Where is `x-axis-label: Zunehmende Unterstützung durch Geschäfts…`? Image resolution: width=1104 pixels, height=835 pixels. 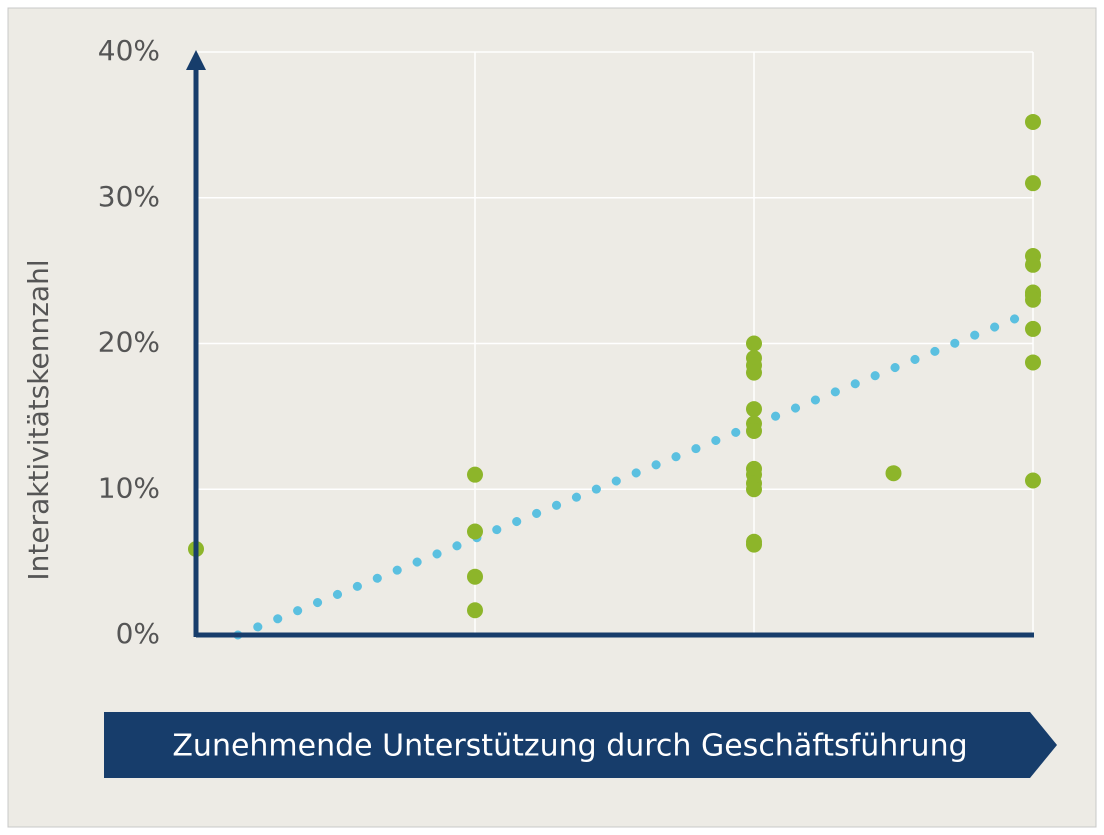 x-axis-label: Zunehmende Unterstützung durch Geschäfts… is located at coordinates (569, 746).